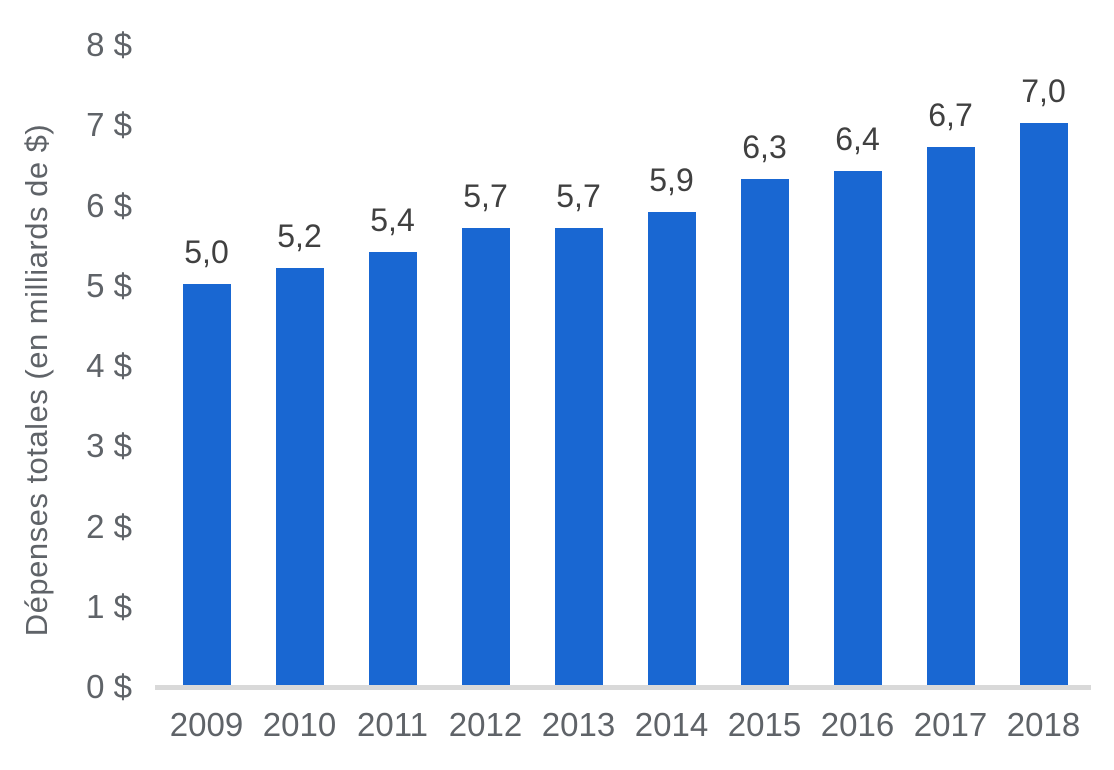 The height and width of the screenshot is (770, 1114). Describe the element at coordinates (578, 724) in the screenshot. I see `x-axis-tick-label: 2013` at that location.